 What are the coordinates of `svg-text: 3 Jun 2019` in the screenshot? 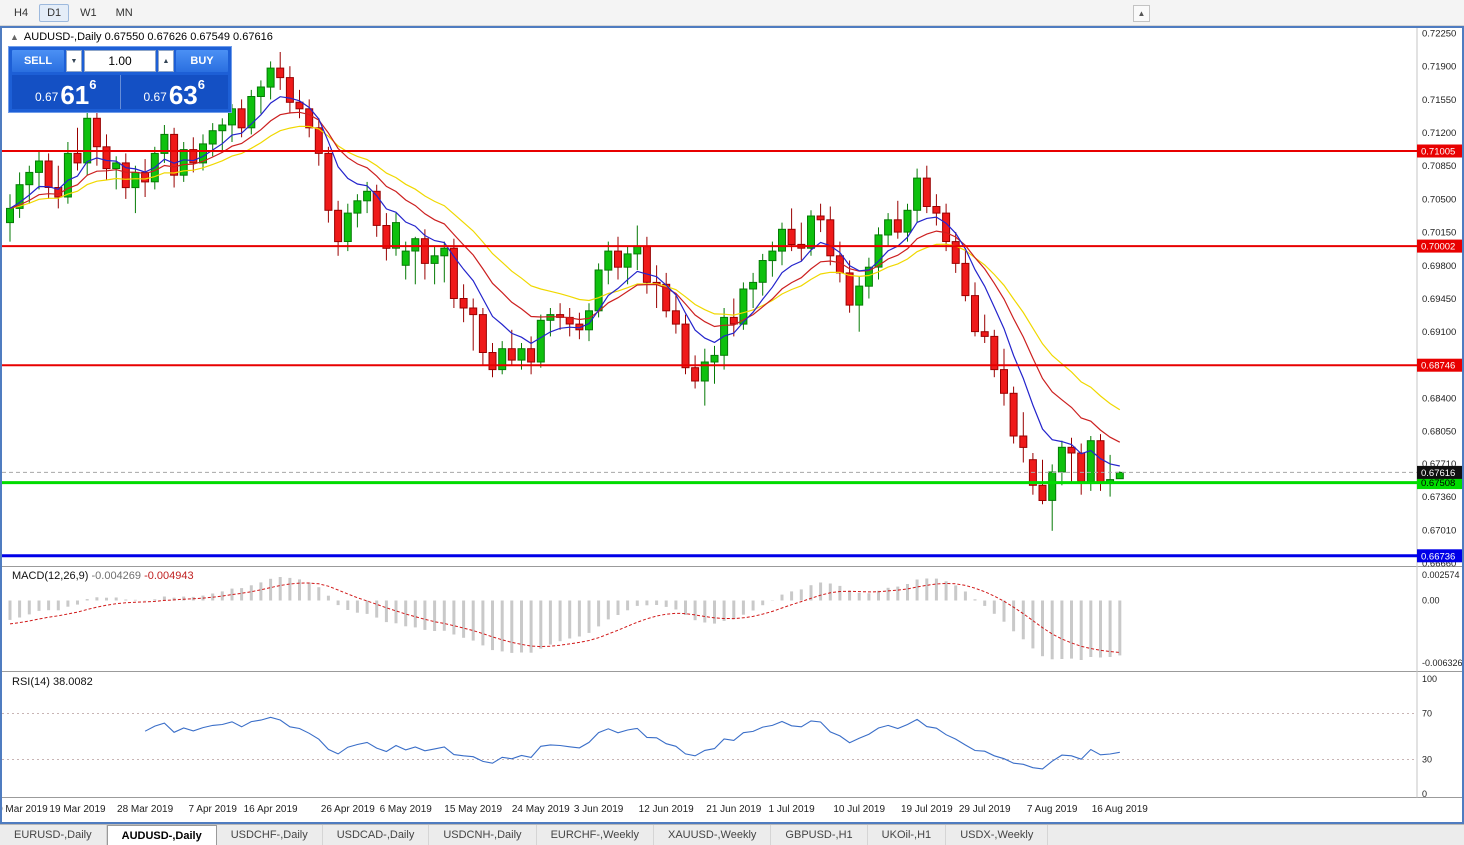 It's located at (599, 809).